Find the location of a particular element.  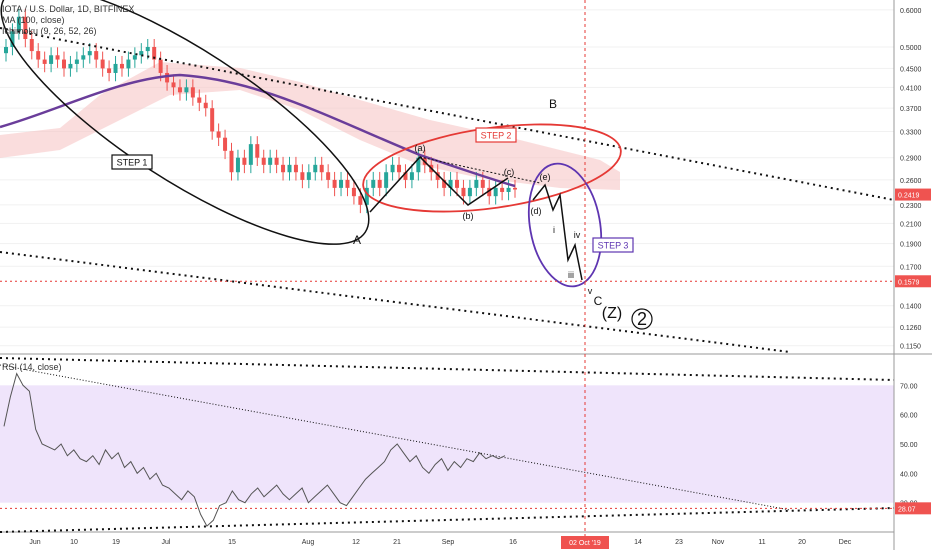

price-tick-label: 0.1150 is located at coordinates (910, 347).